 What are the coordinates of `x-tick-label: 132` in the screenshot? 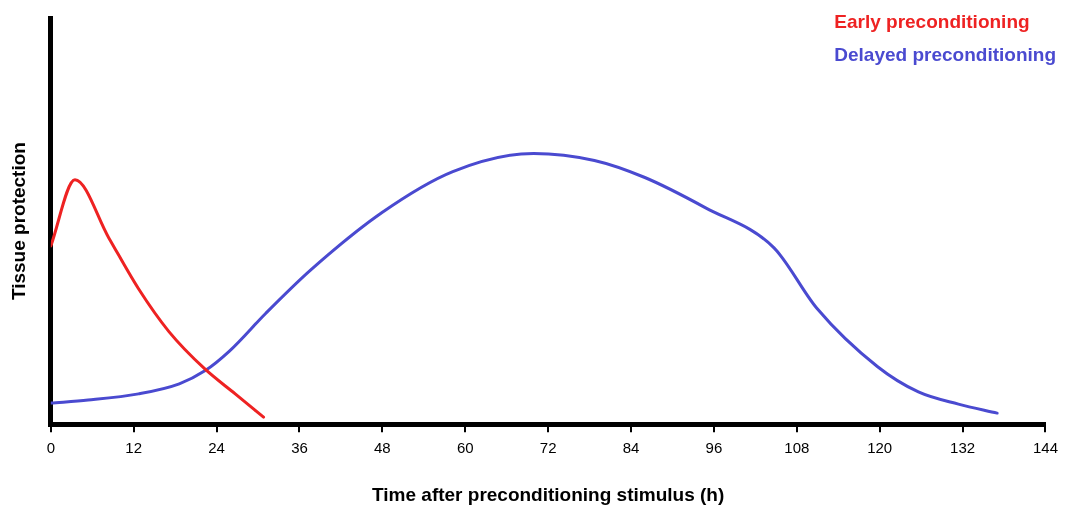 It's located at (963, 448).